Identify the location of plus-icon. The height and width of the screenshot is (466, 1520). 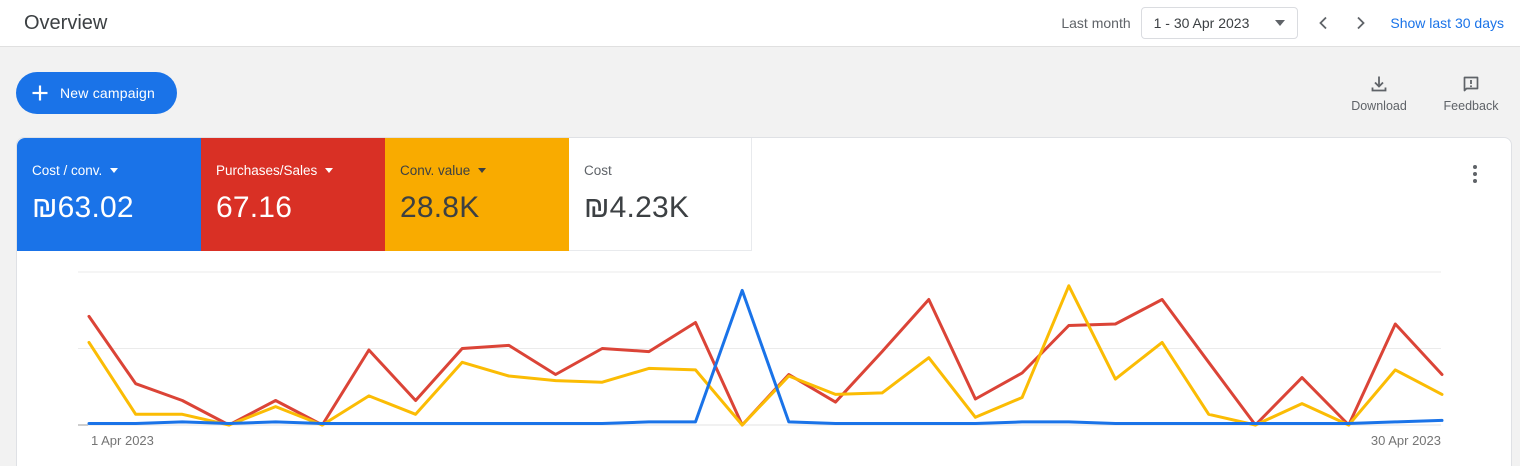
(40, 93).